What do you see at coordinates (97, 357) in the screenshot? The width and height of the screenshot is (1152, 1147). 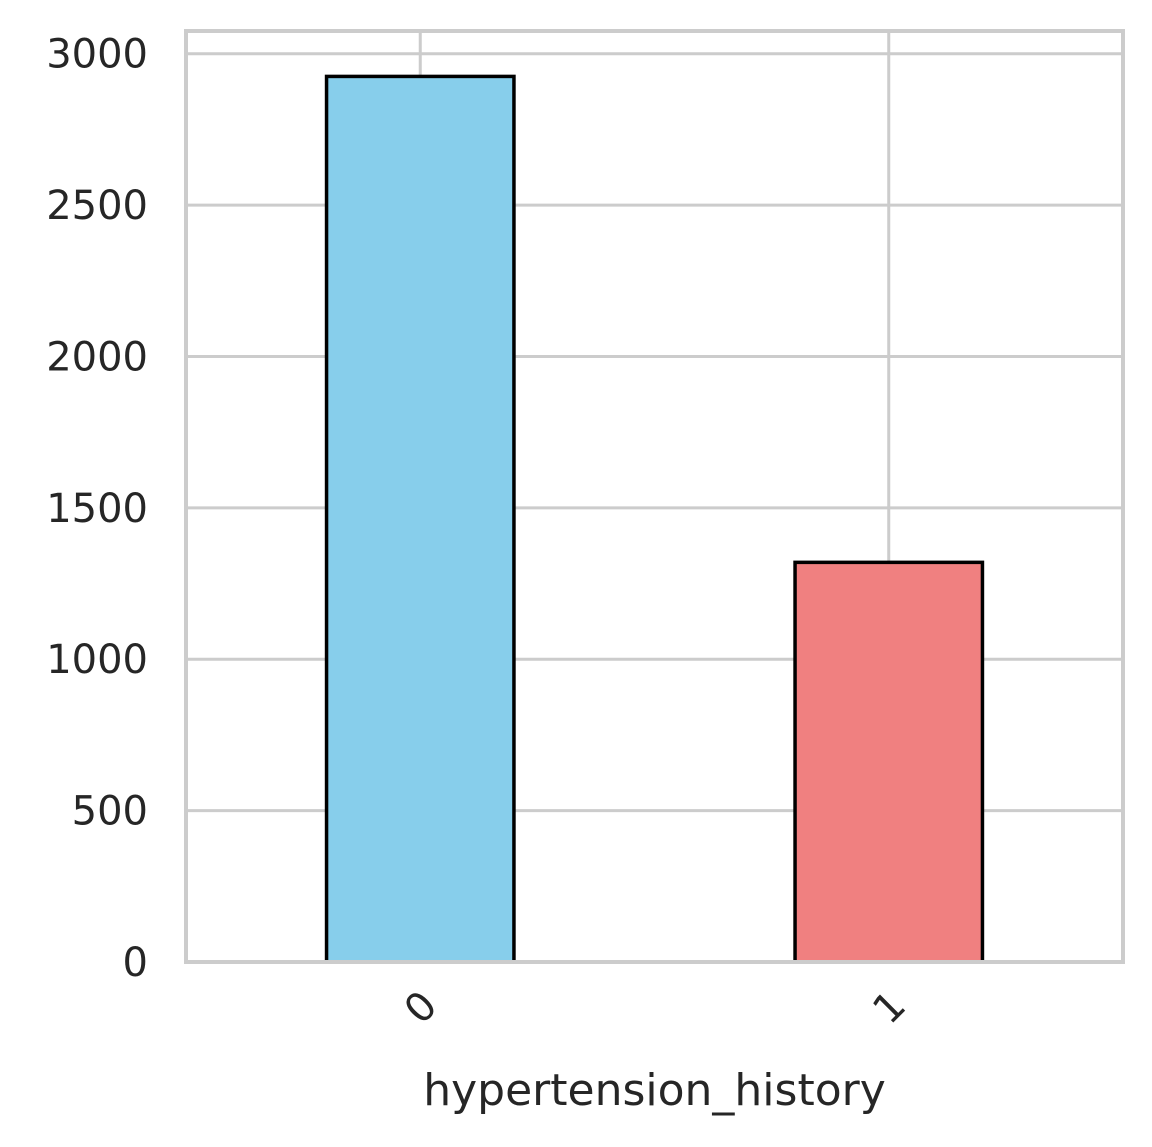 I see `y-tick-label: 2000` at bounding box center [97, 357].